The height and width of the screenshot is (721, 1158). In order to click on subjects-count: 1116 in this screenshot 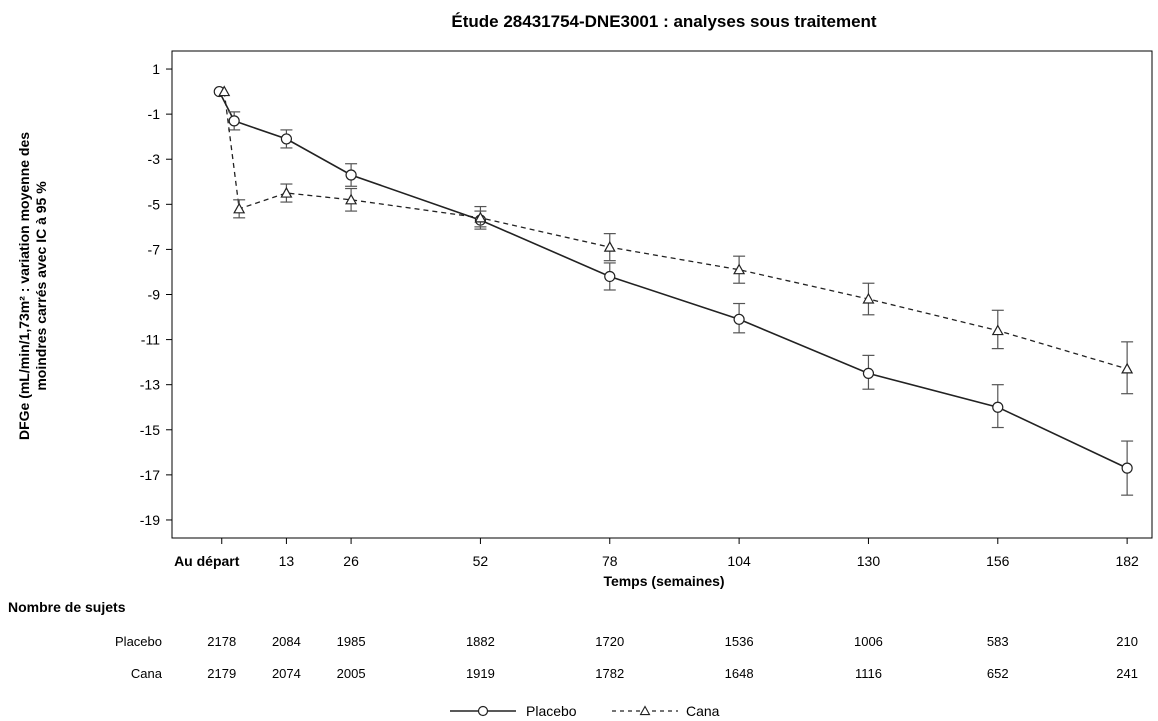, I will do `click(868, 673)`.